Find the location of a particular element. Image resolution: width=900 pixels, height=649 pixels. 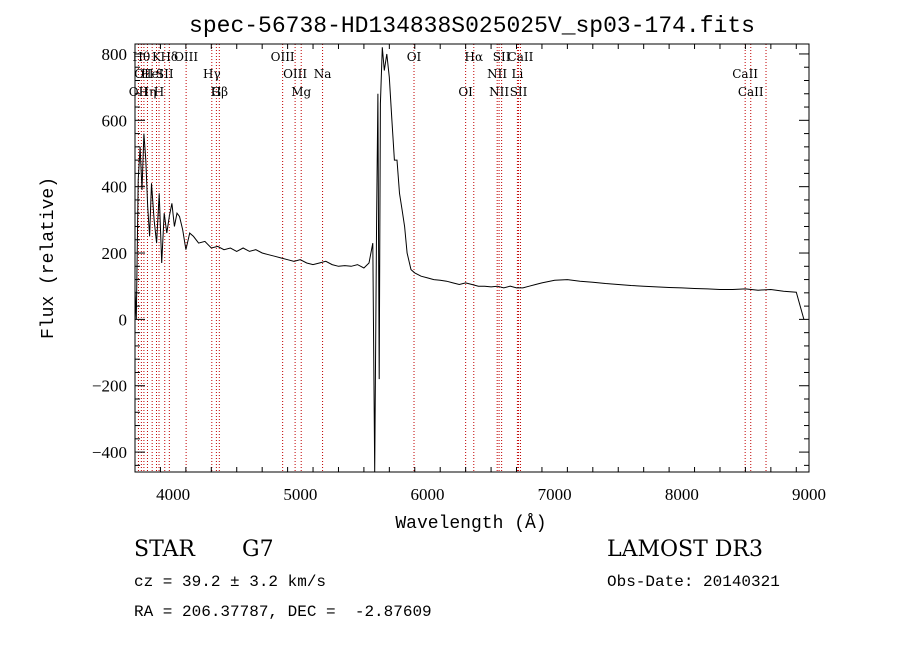

observation-date: Obs-Date: 20140321 is located at coordinates (693, 582).